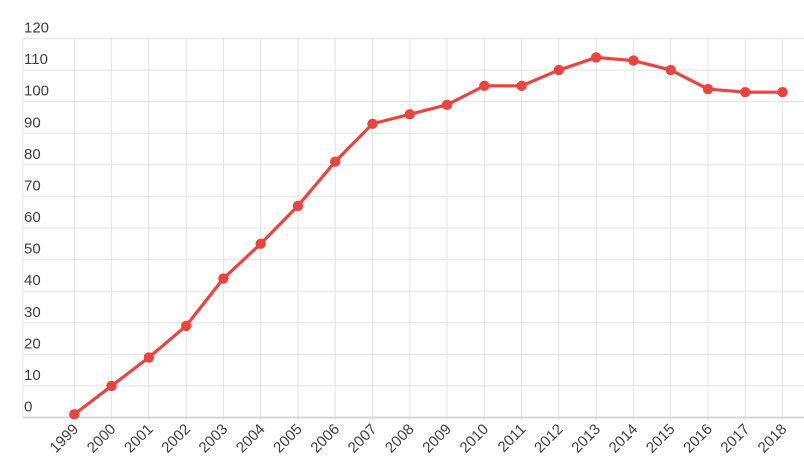 This screenshot has width=804, height=467. I want to click on x-tick-label: 2011, so click(512, 438).